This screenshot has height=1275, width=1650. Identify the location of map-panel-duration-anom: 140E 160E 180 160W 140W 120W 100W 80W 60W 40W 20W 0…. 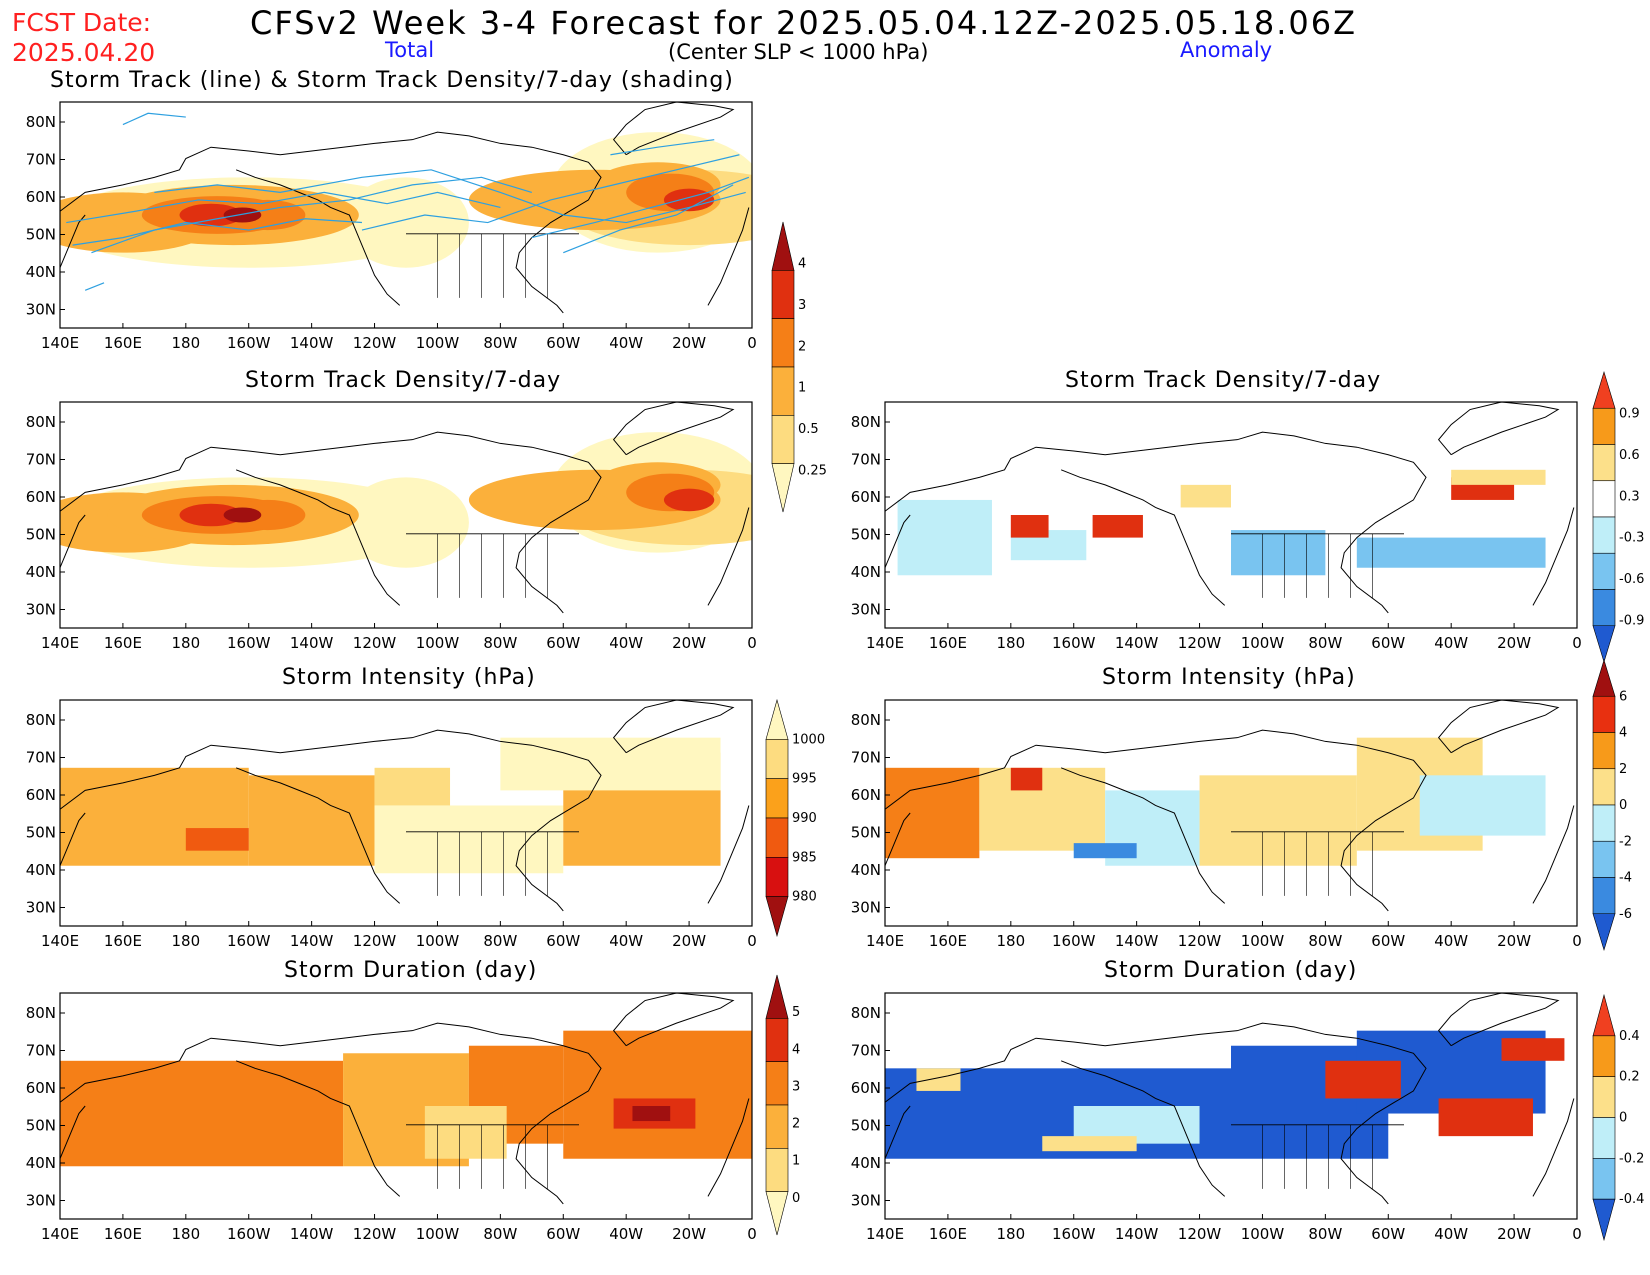
(1216, 1117).